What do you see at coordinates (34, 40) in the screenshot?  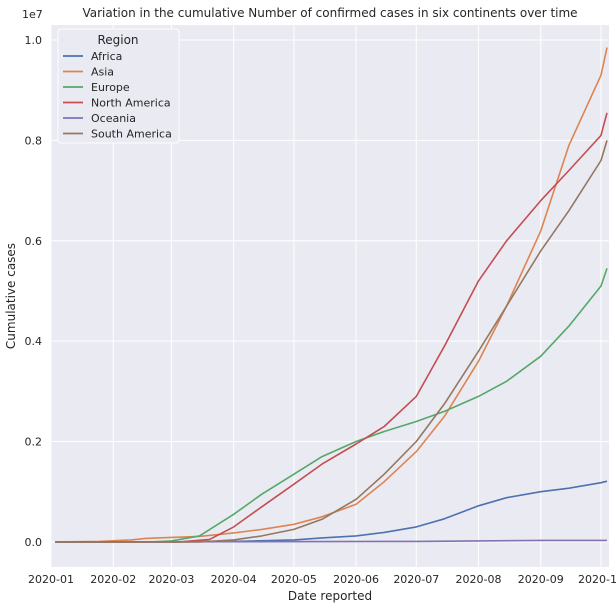 I see `y-tick-label: 1.0` at bounding box center [34, 40].